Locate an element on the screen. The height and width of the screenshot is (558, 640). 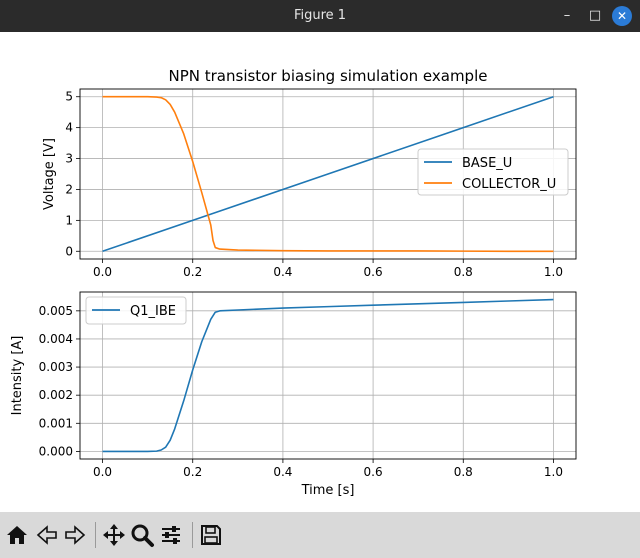
save-icon is located at coordinates (211, 535).